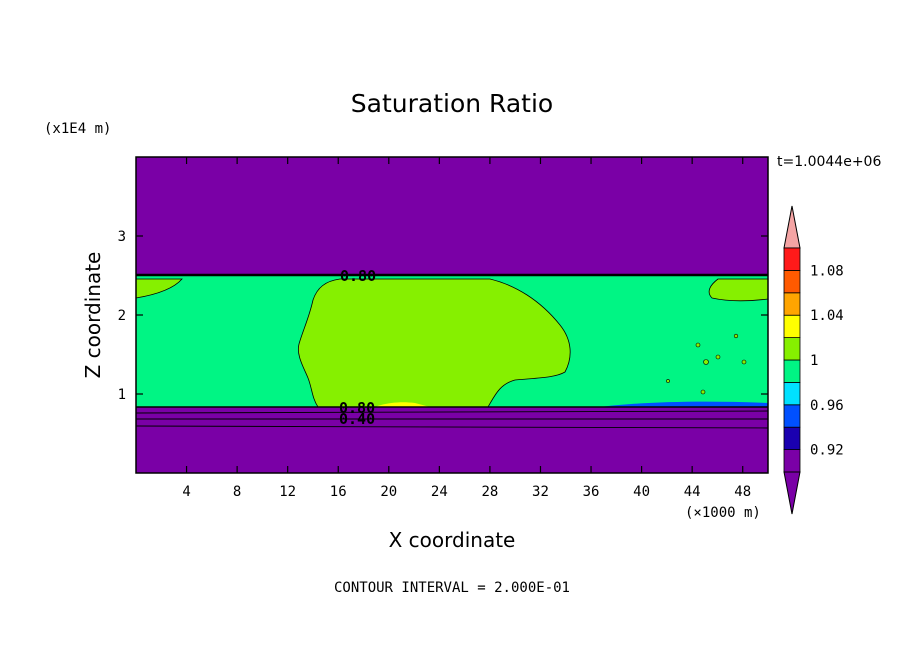 This screenshot has width=904, height=654. I want to click on x-tick-label: 24, so click(439, 492).